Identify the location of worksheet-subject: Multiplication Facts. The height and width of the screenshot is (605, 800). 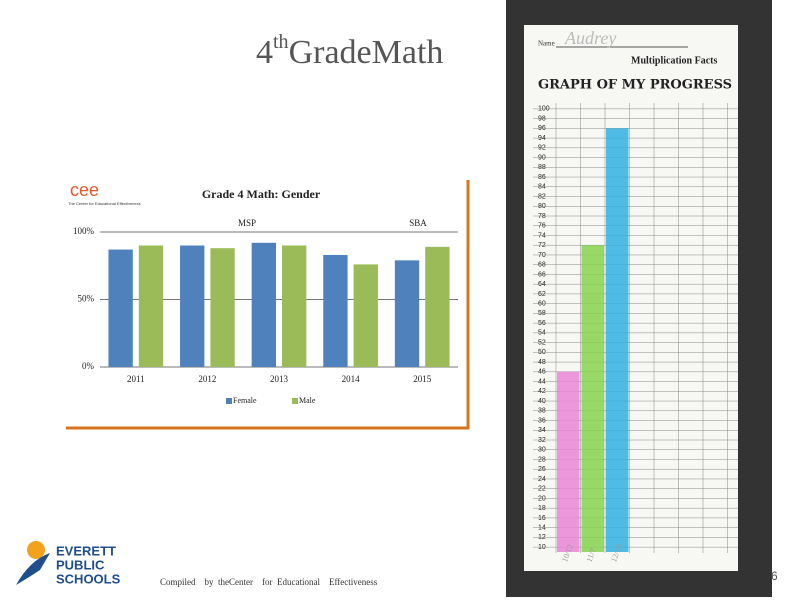
(674, 60).